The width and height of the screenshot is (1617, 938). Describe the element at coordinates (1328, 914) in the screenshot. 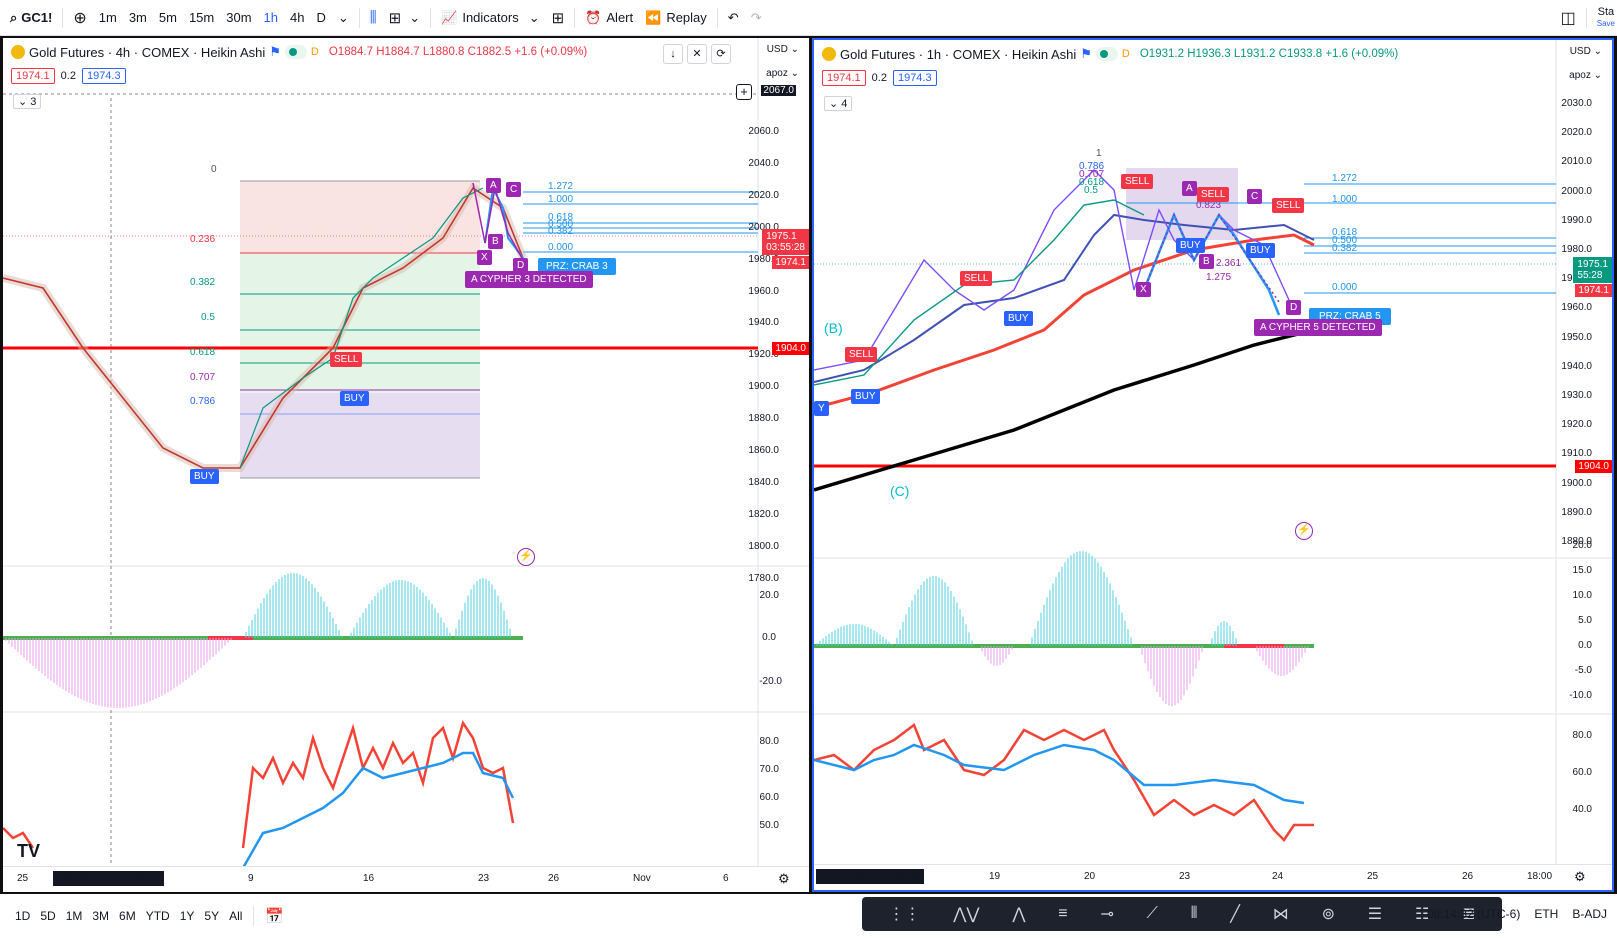

I see `measure-icon: ⊚` at that location.